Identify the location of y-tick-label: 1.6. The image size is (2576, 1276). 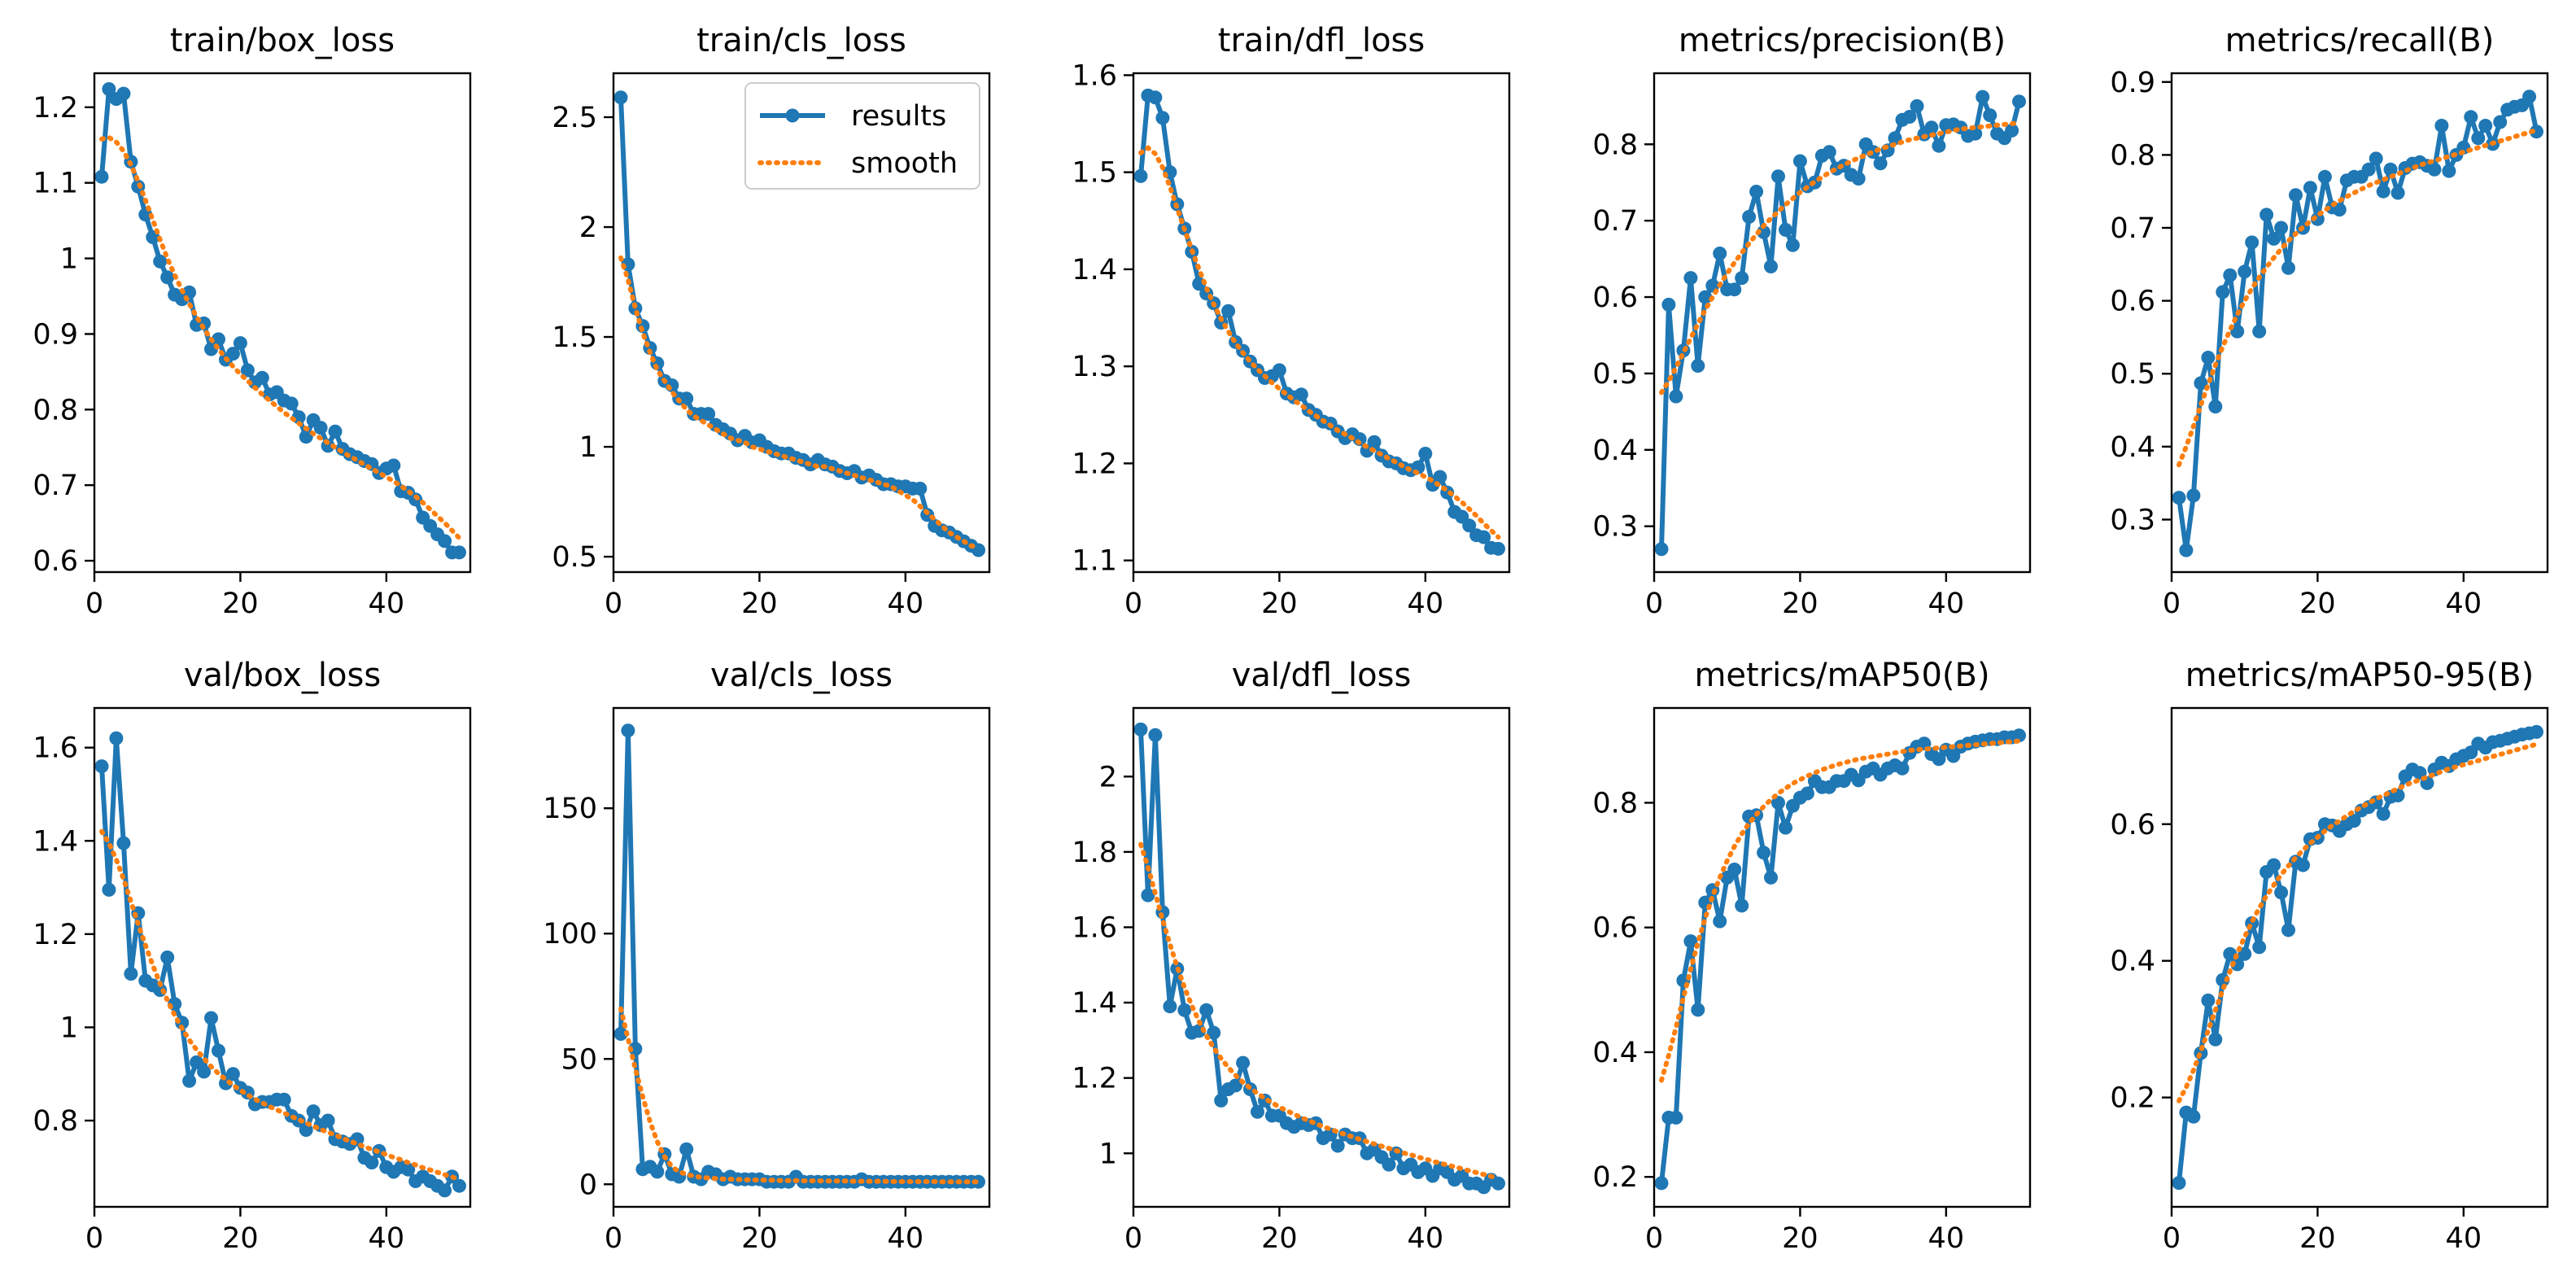
(1094, 927).